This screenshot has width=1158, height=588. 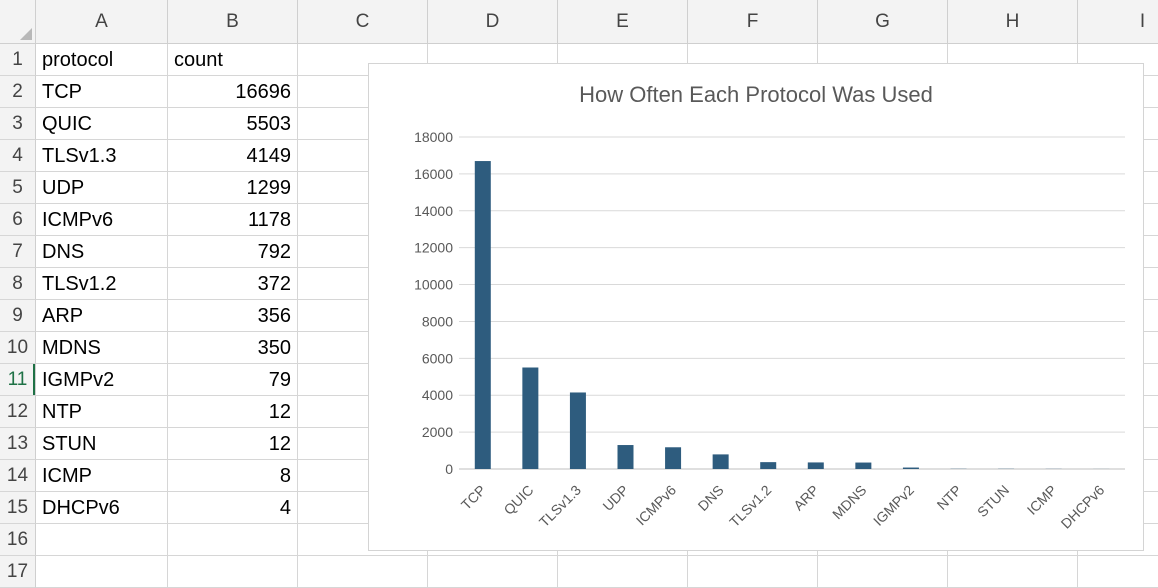 What do you see at coordinates (363, 22) in the screenshot?
I see `column-header-c: C` at bounding box center [363, 22].